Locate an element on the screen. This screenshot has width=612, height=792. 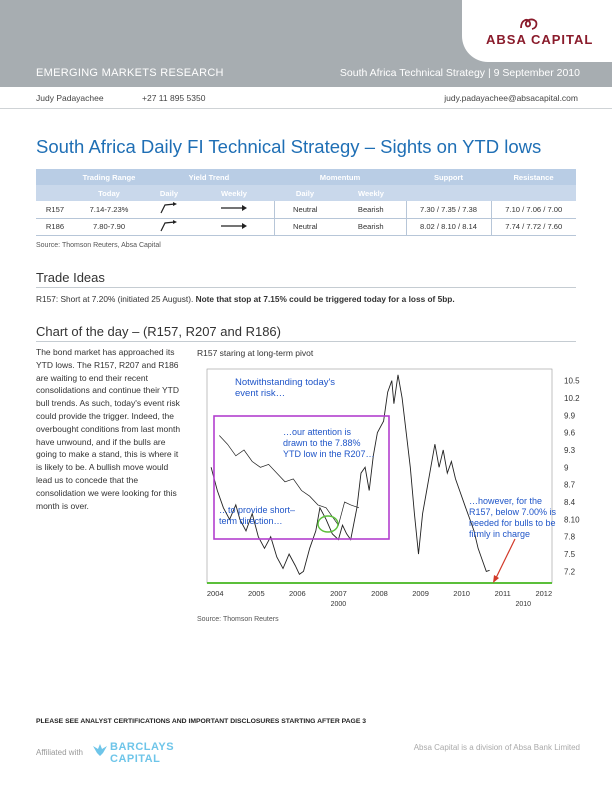
y-tick-label: 10.5 is located at coordinates (572, 381).